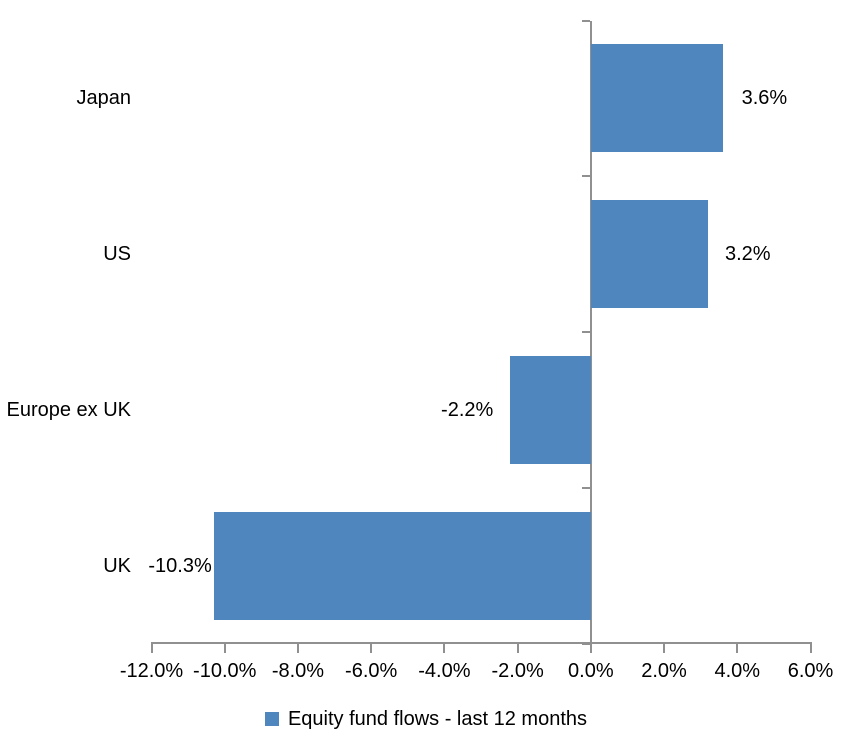 This screenshot has height=747, width=852. Describe the element at coordinates (467, 409) in the screenshot. I see `data-label: -2.2%` at that location.